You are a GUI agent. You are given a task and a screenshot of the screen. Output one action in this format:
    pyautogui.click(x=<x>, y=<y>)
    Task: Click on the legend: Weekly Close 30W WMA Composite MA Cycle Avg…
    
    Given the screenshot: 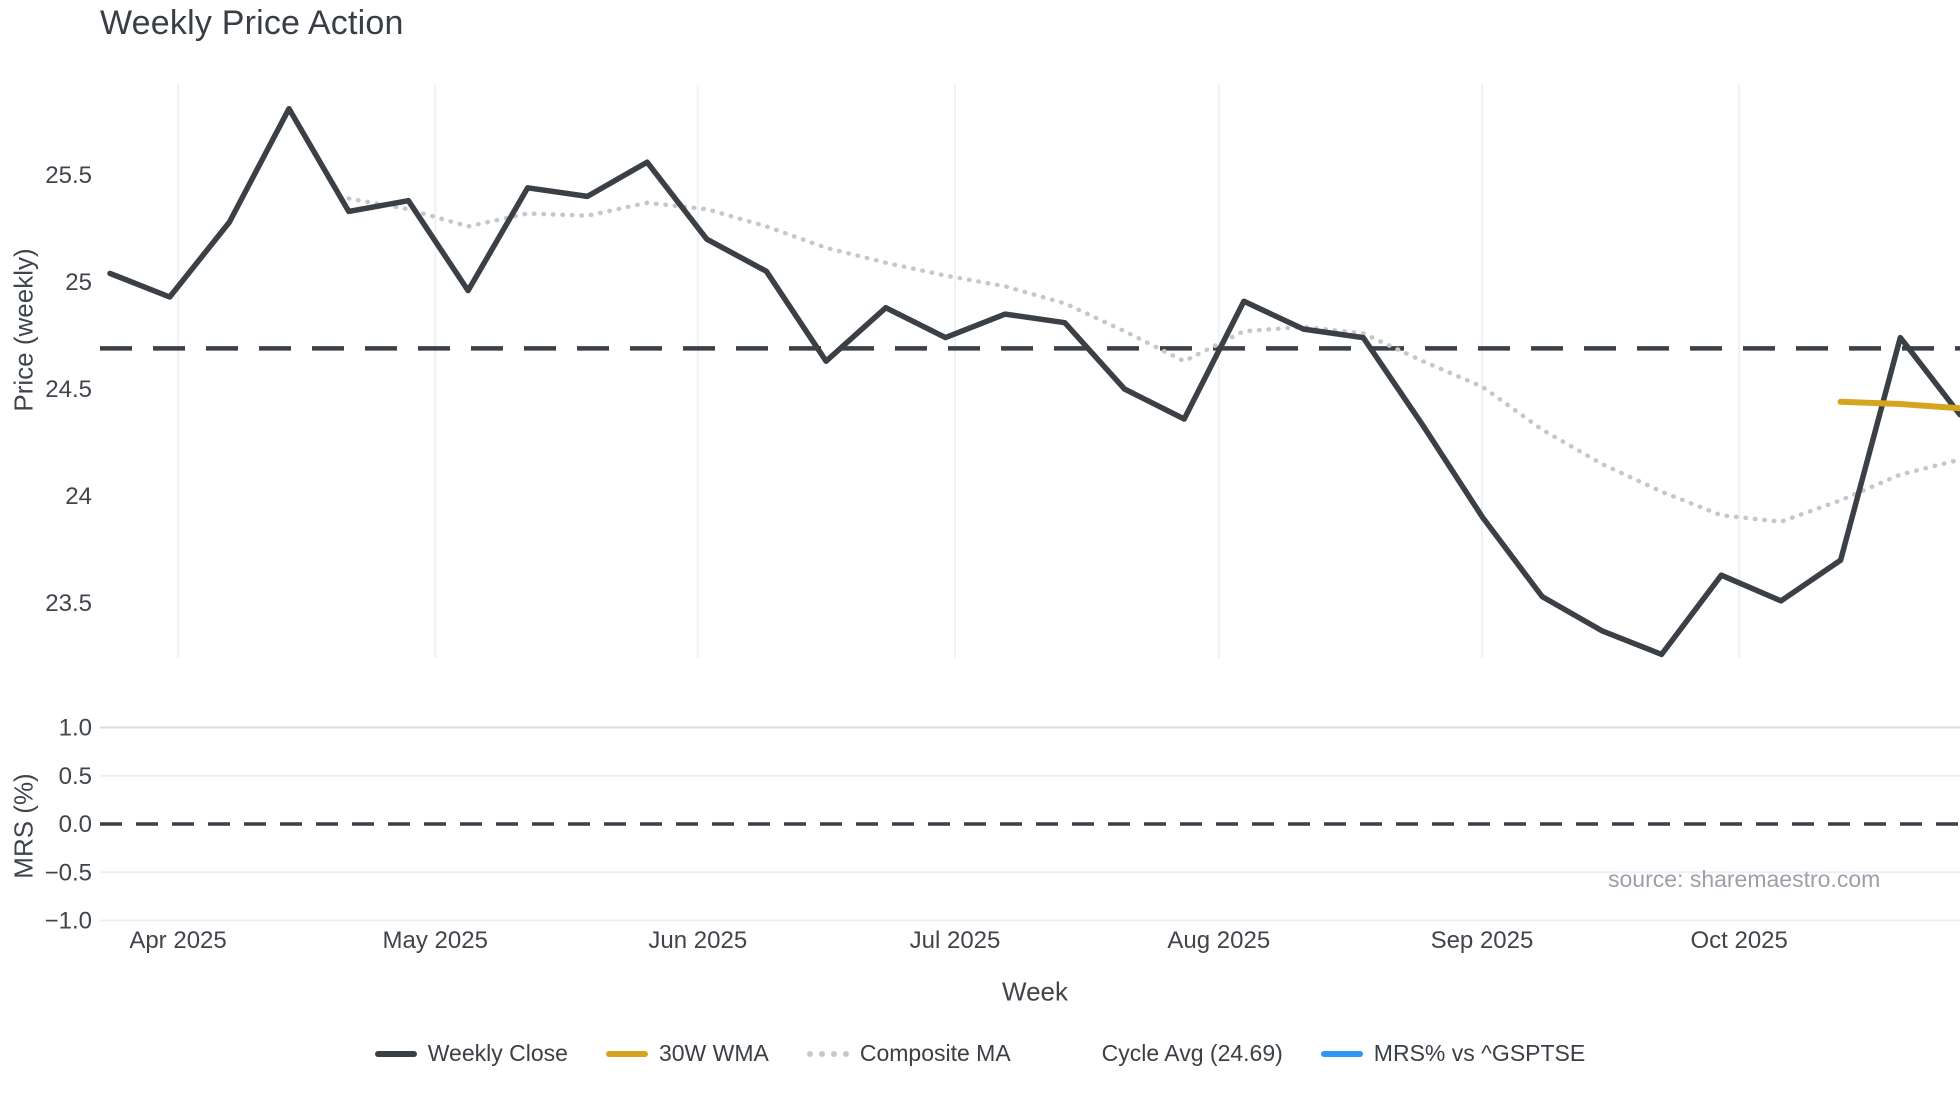 What is the action you would take?
    pyautogui.click(x=980, y=1053)
    